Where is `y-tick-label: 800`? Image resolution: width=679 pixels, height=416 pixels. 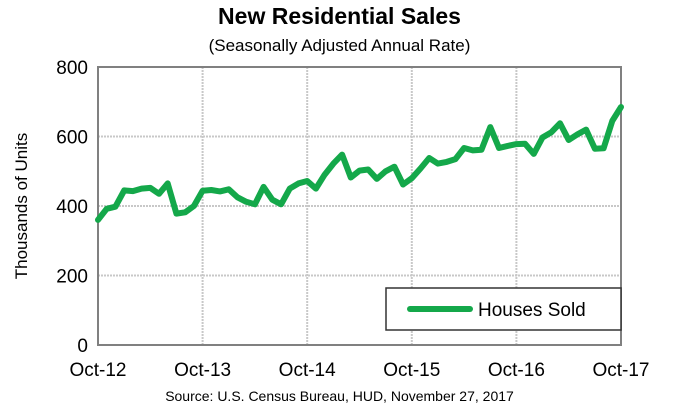
y-tick-label: 800 is located at coordinates (72, 68).